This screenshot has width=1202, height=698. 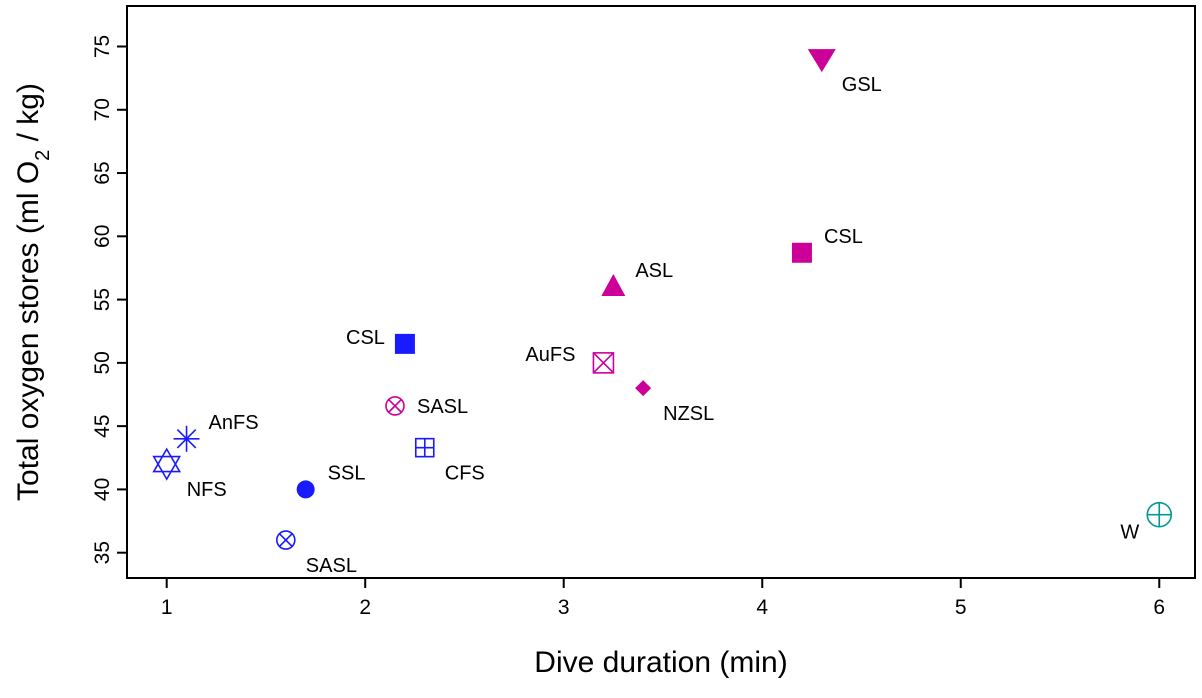 What do you see at coordinates (102, 362) in the screenshot?
I see `y-tick-label: 50` at bounding box center [102, 362].